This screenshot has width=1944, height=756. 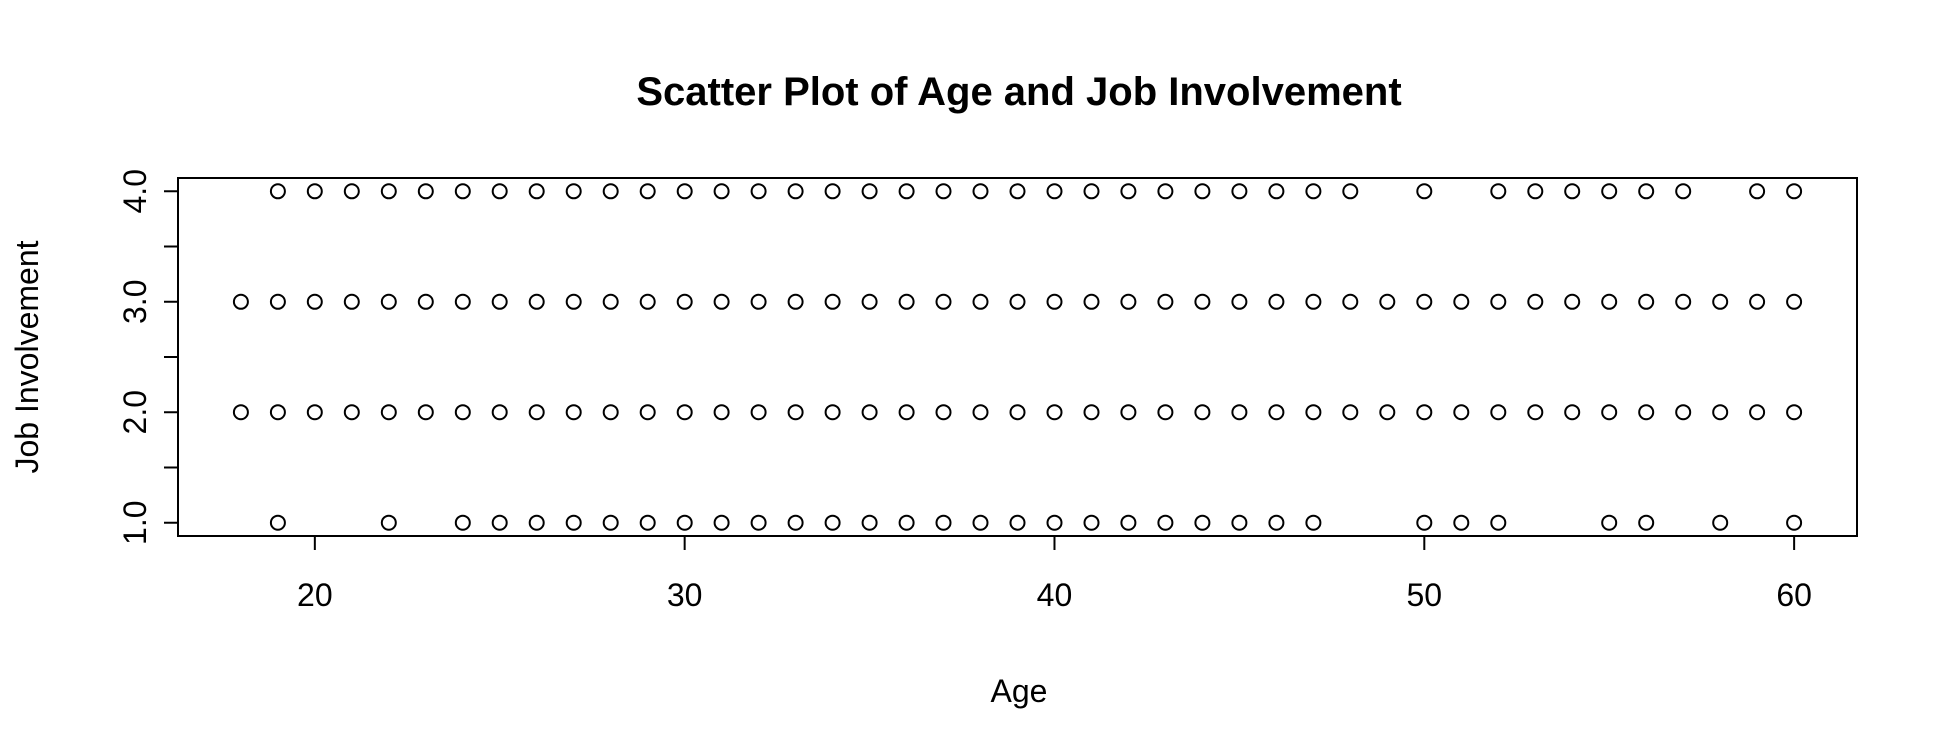 What do you see at coordinates (315, 595) in the screenshot?
I see `x-tick-label: 20` at bounding box center [315, 595].